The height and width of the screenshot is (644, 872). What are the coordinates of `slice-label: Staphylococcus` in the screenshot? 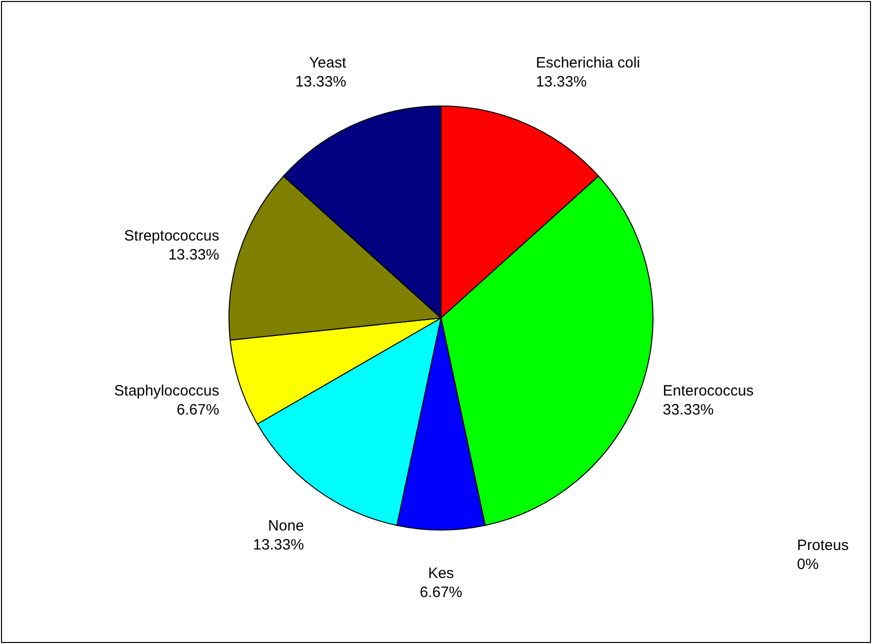 It's located at (167, 391).